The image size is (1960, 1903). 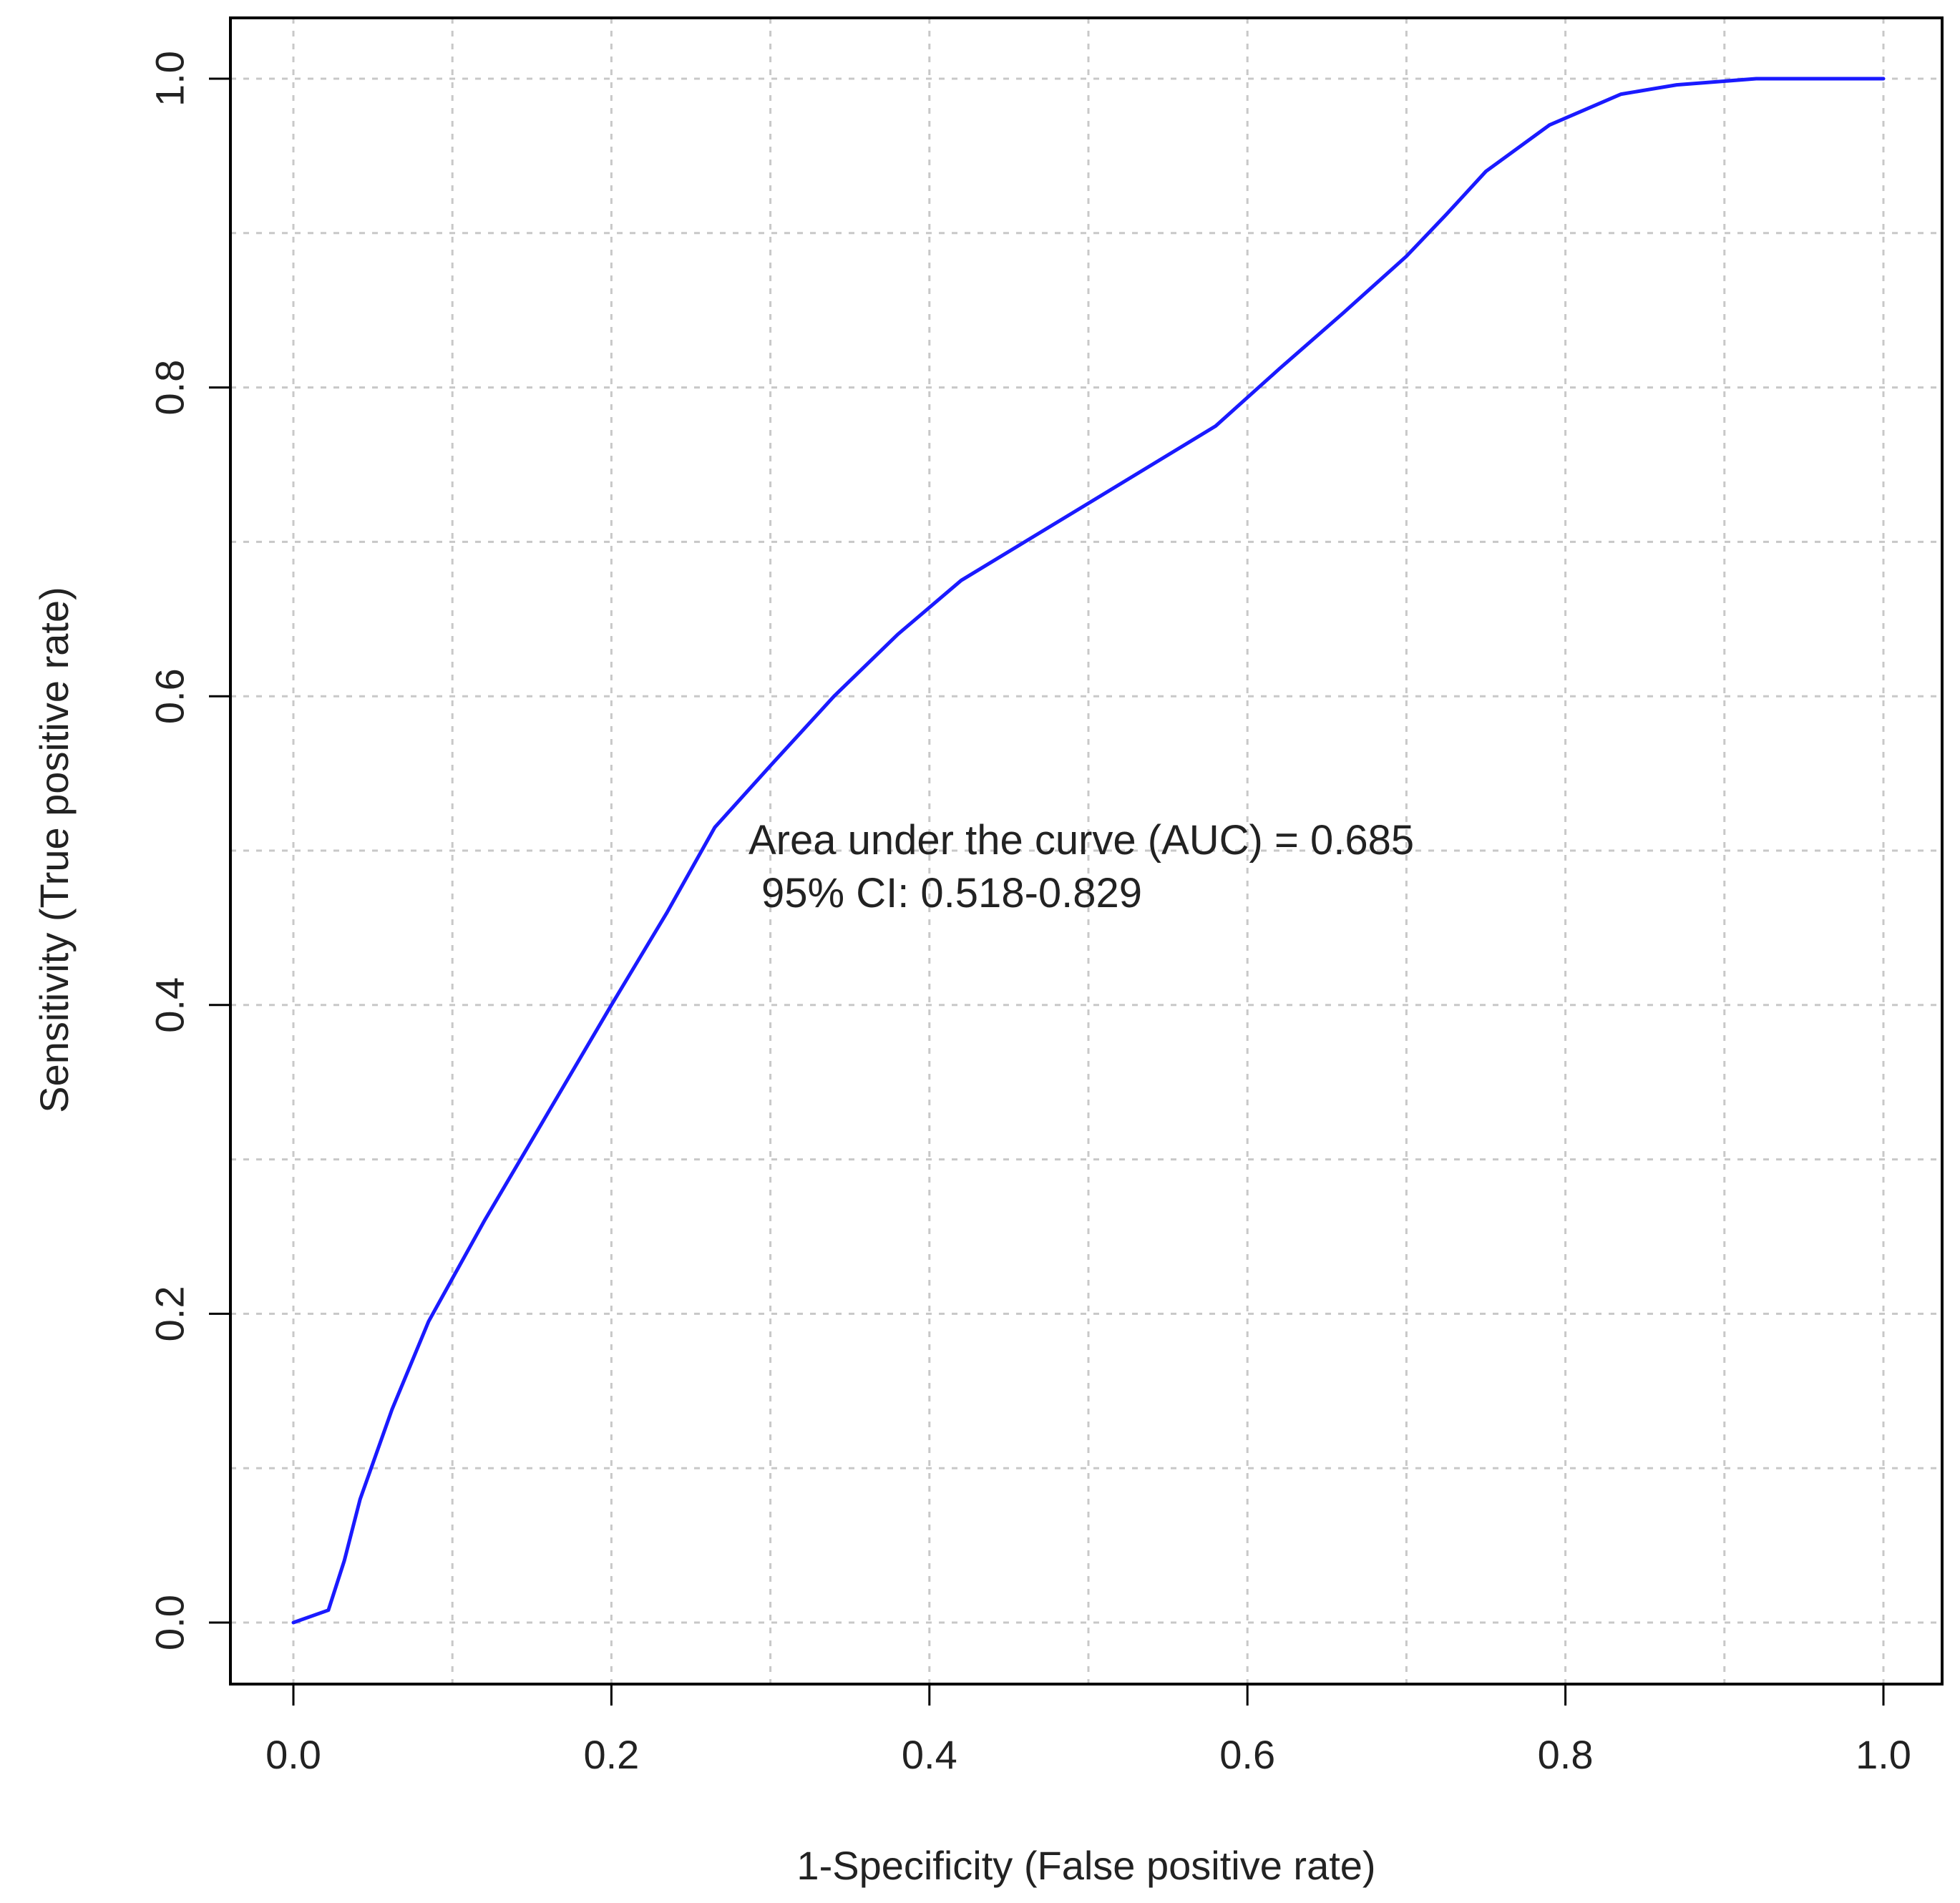 What do you see at coordinates (929, 1754) in the screenshot?
I see `x-tick-label: 0.4` at bounding box center [929, 1754].